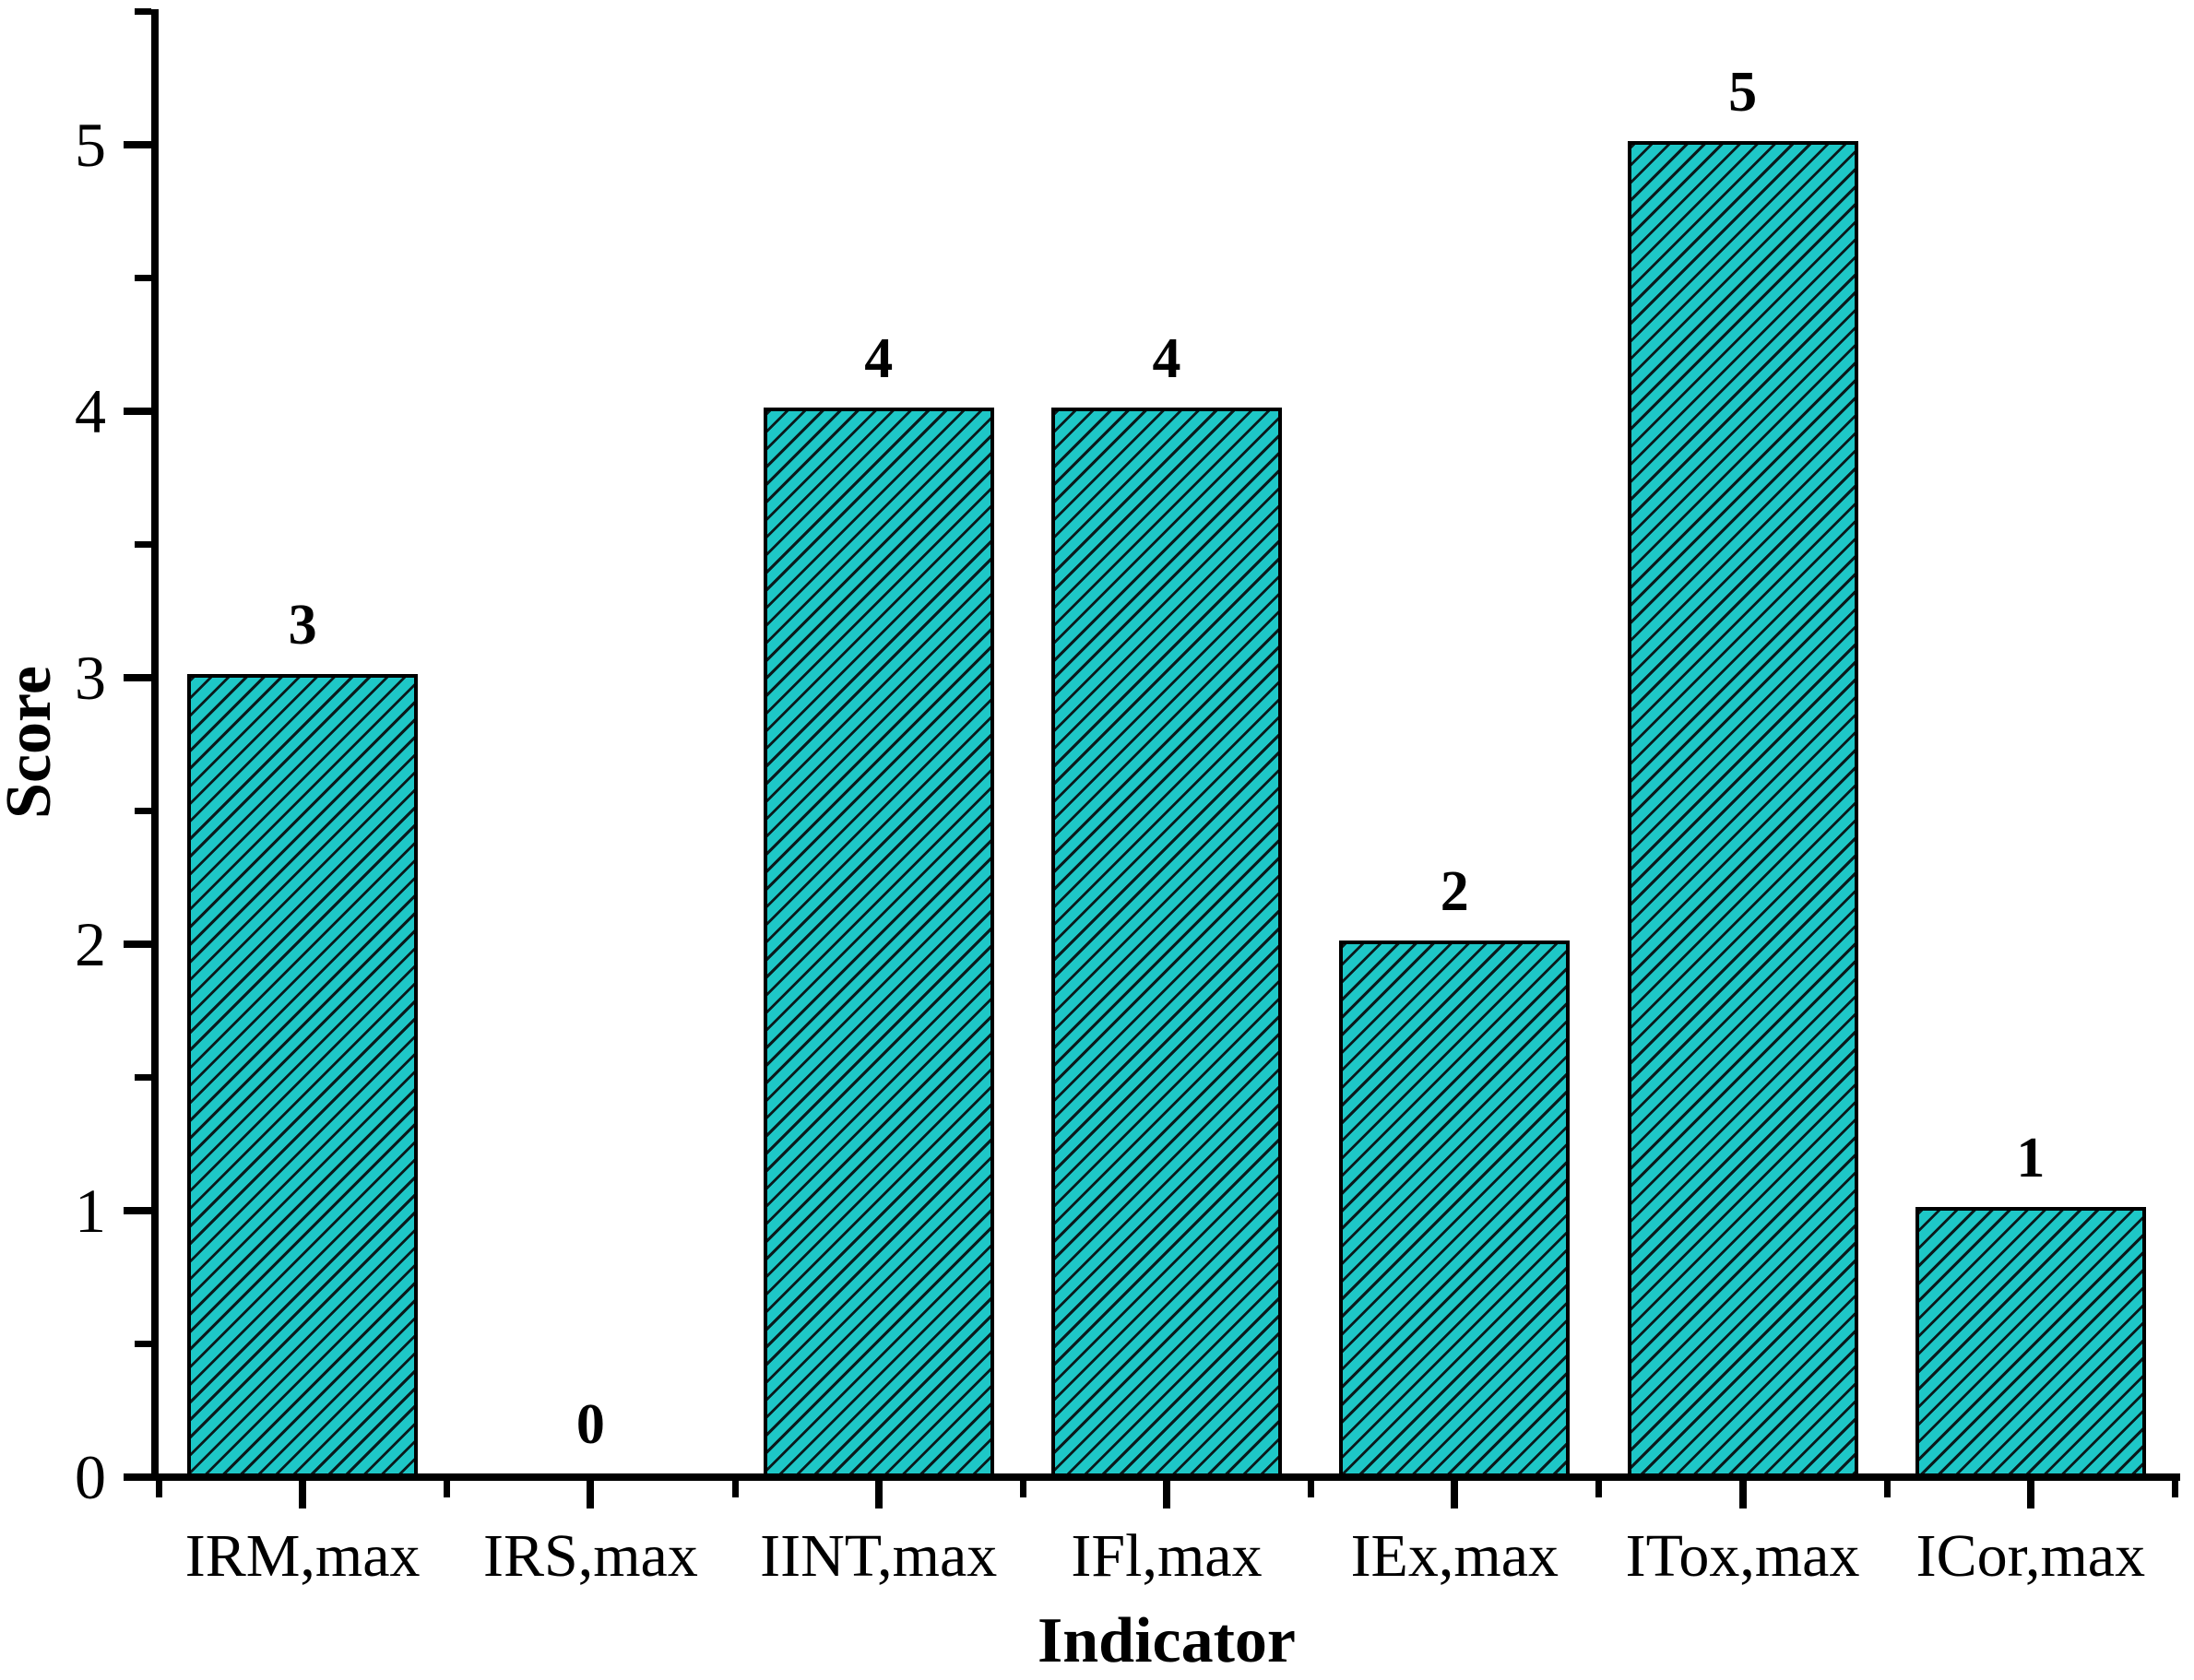 This screenshot has height=1680, width=2194. What do you see at coordinates (303, 1075) in the screenshot?
I see `bar-IRM,max` at bounding box center [303, 1075].